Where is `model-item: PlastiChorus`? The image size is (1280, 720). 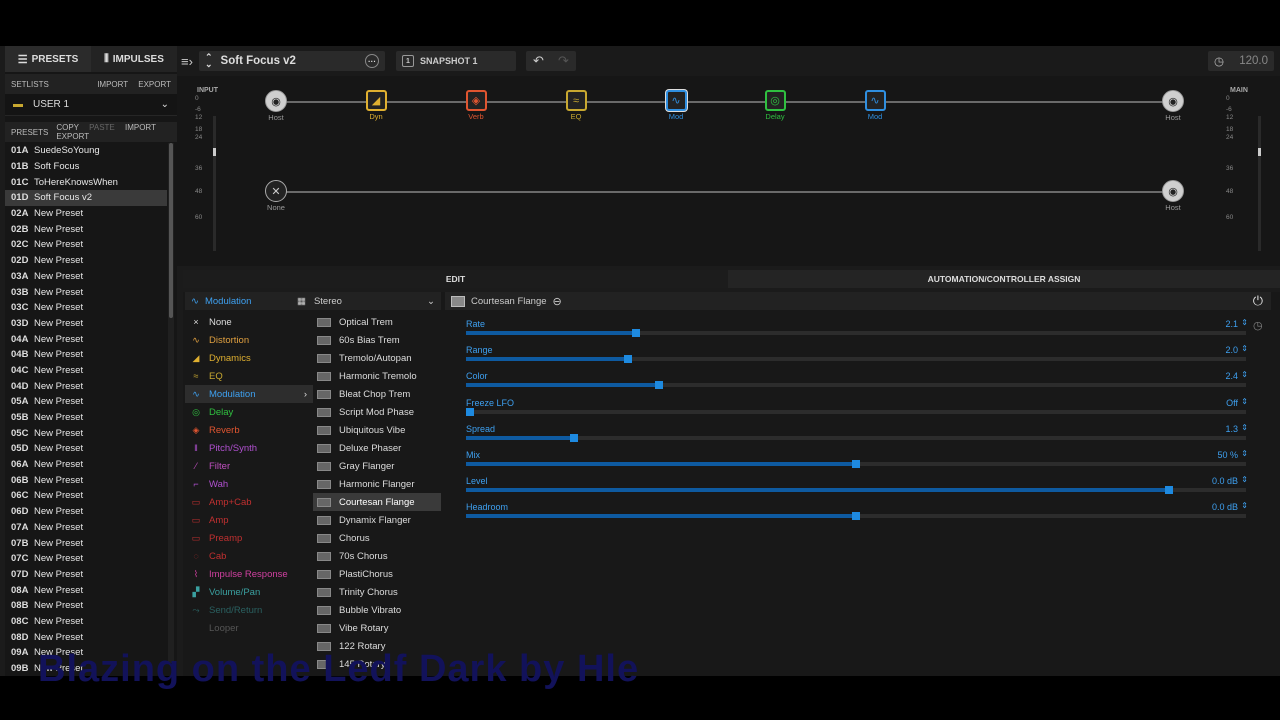 model-item: PlastiChorus is located at coordinates (377, 574).